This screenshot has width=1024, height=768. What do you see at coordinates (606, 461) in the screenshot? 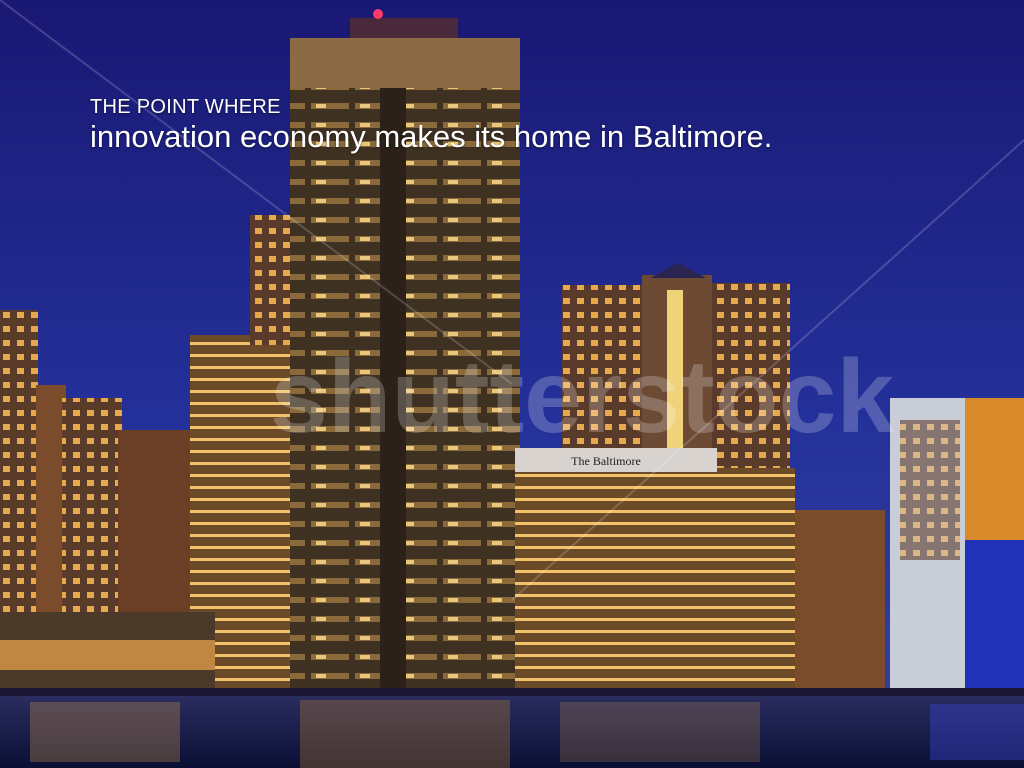
I see `rooftop-sign: The Baltimore` at bounding box center [606, 461].